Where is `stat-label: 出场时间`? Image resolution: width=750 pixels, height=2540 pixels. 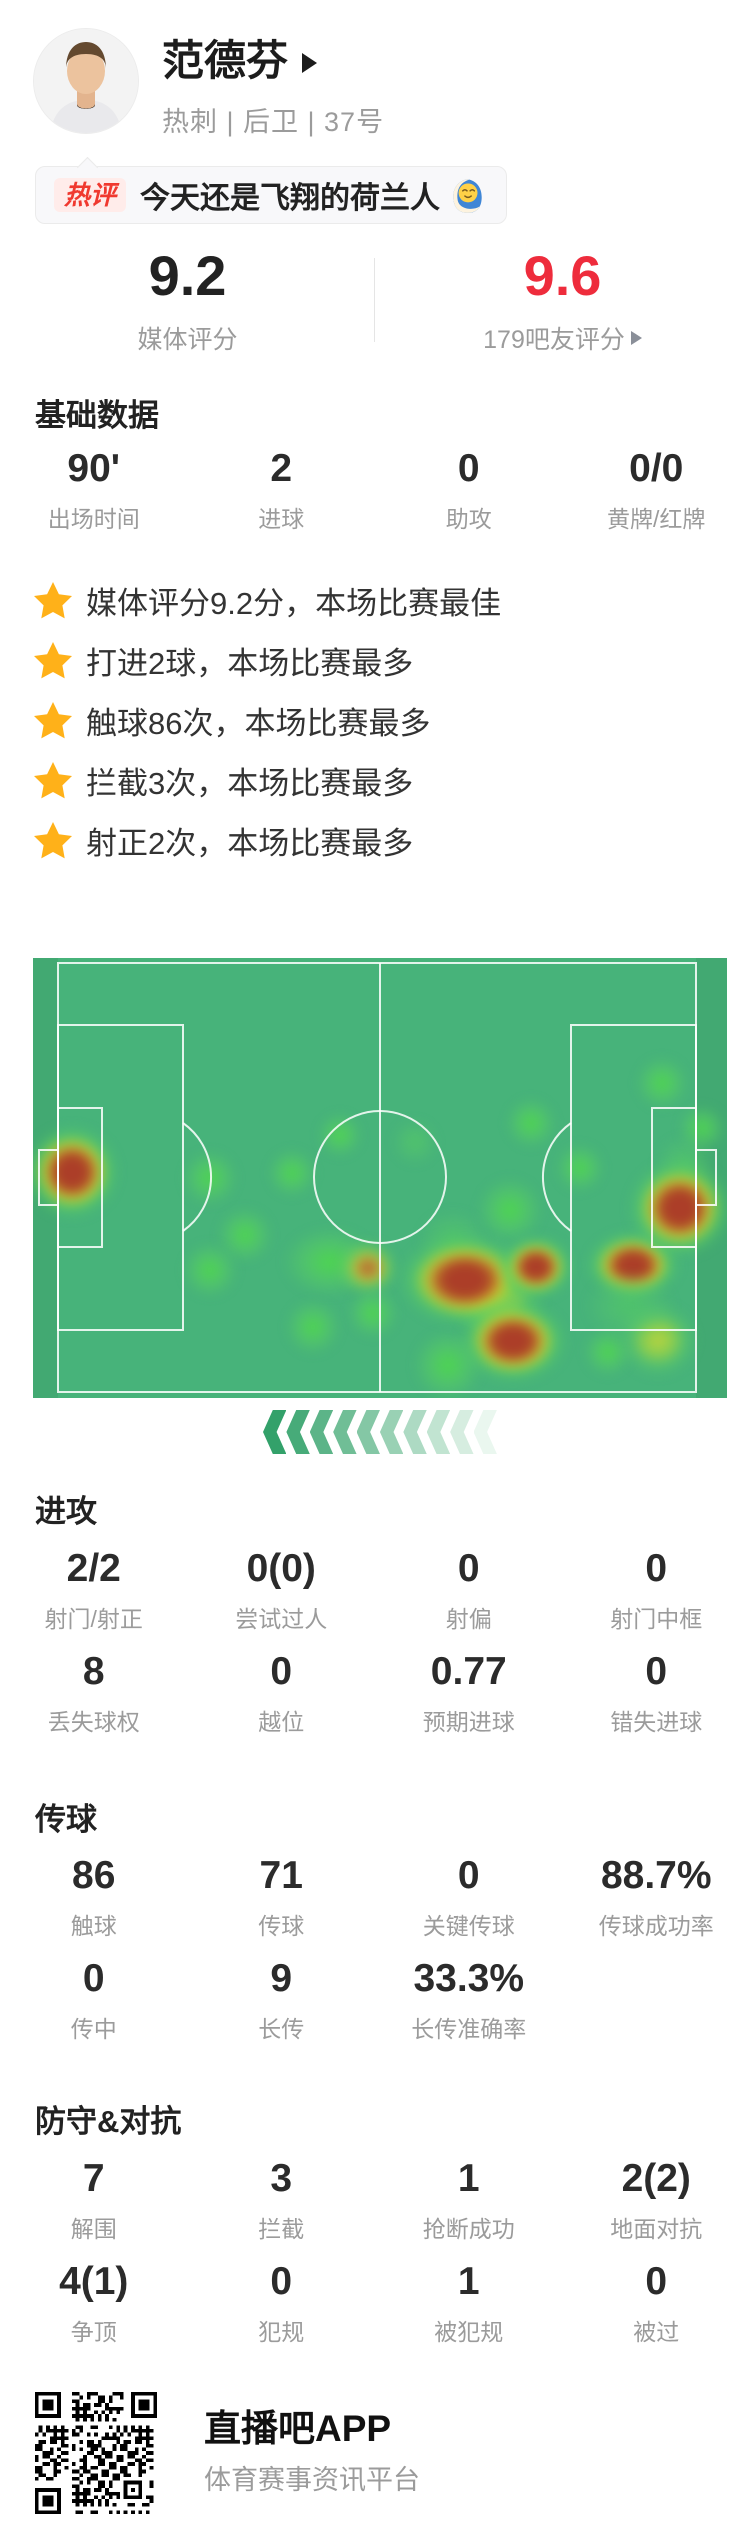 stat-label: 出场时间 is located at coordinates (93, 518).